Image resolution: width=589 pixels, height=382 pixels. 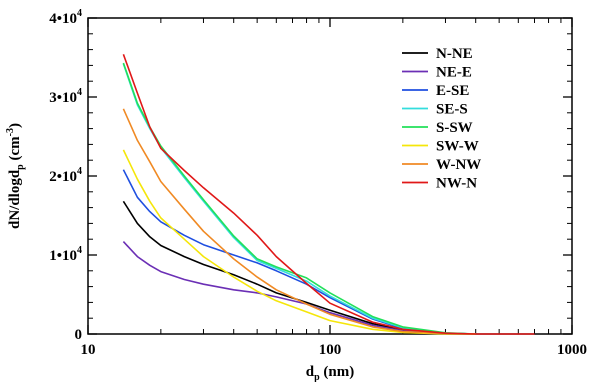 I want to click on legend-label: NE-E, so click(x=454, y=73).